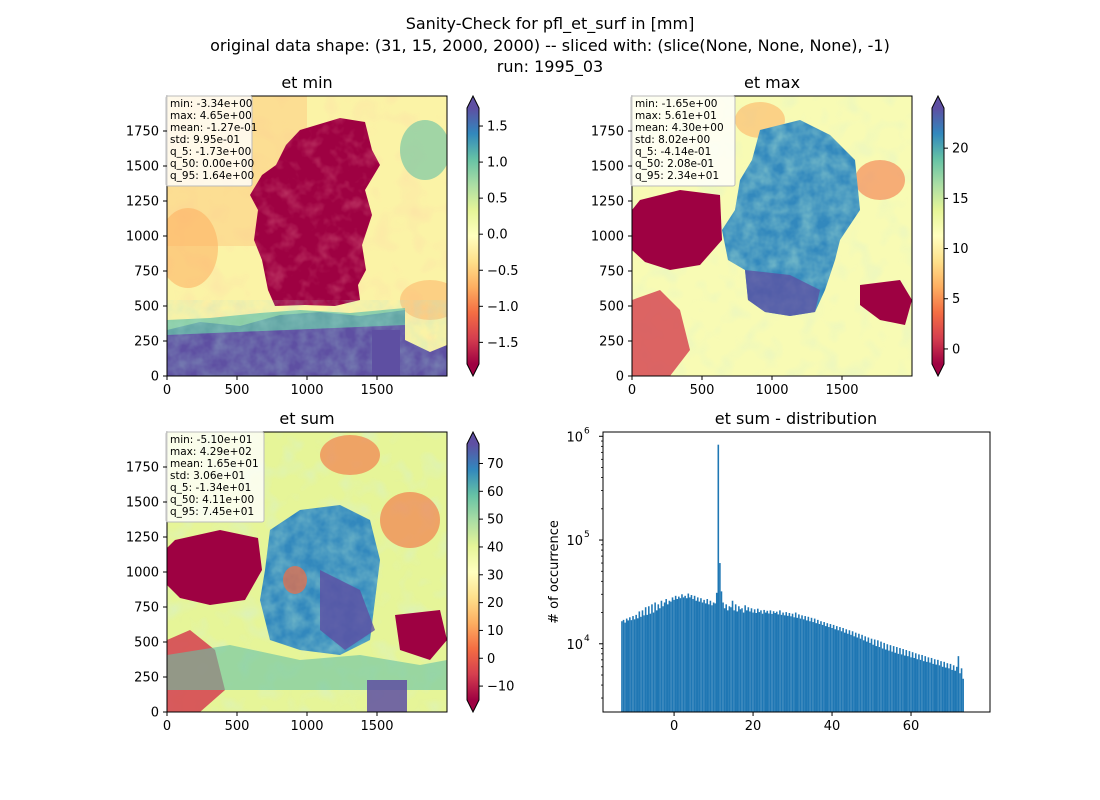 This screenshot has height=800, width=1100. What do you see at coordinates (676, 116) in the screenshot?
I see `stat-line: max: 5.61e+01` at bounding box center [676, 116].